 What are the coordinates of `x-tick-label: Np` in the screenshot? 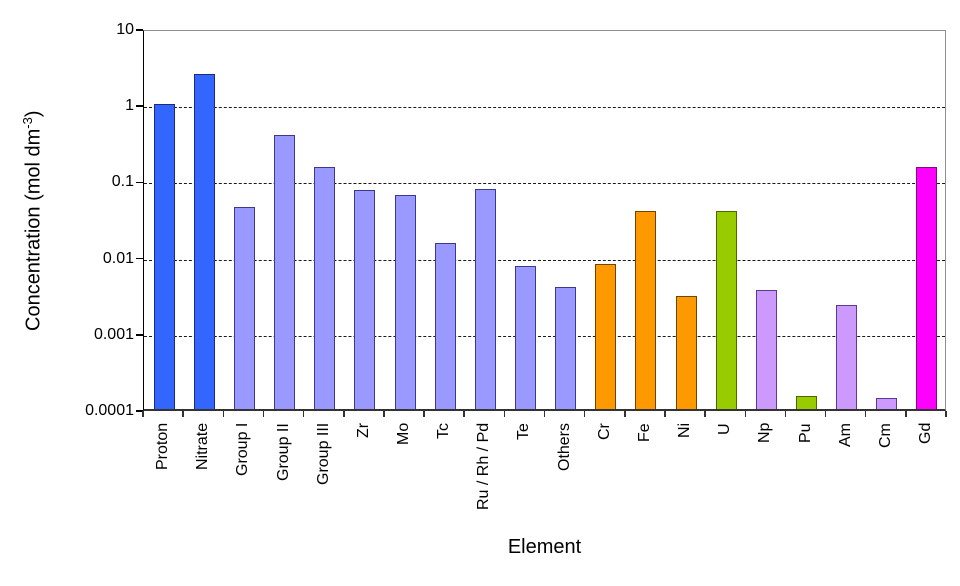 It's located at (765, 432).